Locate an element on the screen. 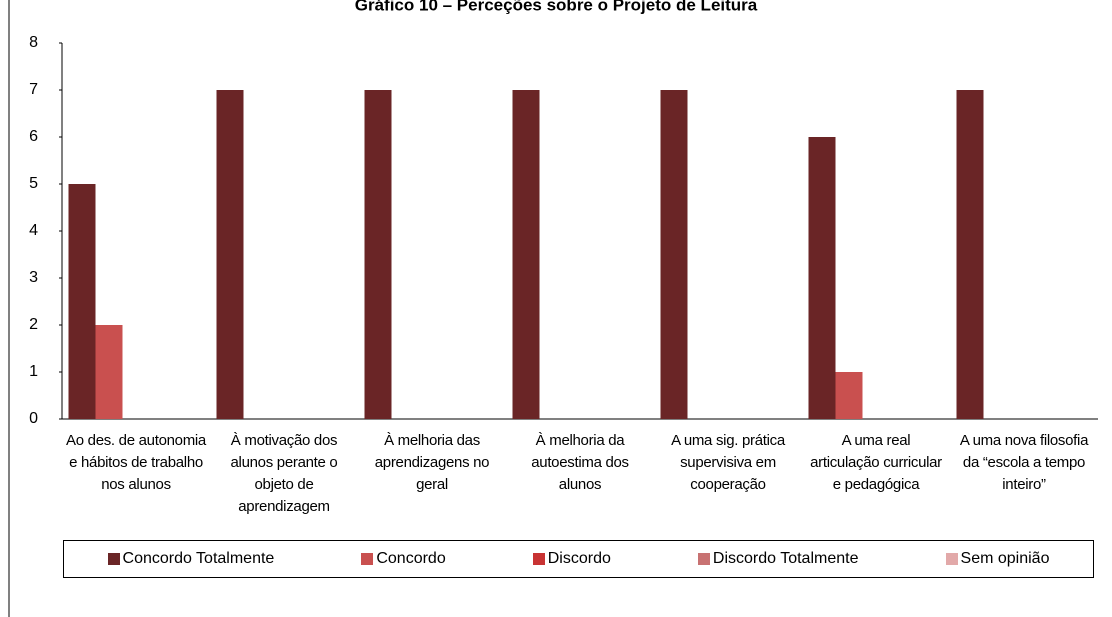 The width and height of the screenshot is (1112, 617). legend-label: Sem opinião is located at coordinates (1005, 558).